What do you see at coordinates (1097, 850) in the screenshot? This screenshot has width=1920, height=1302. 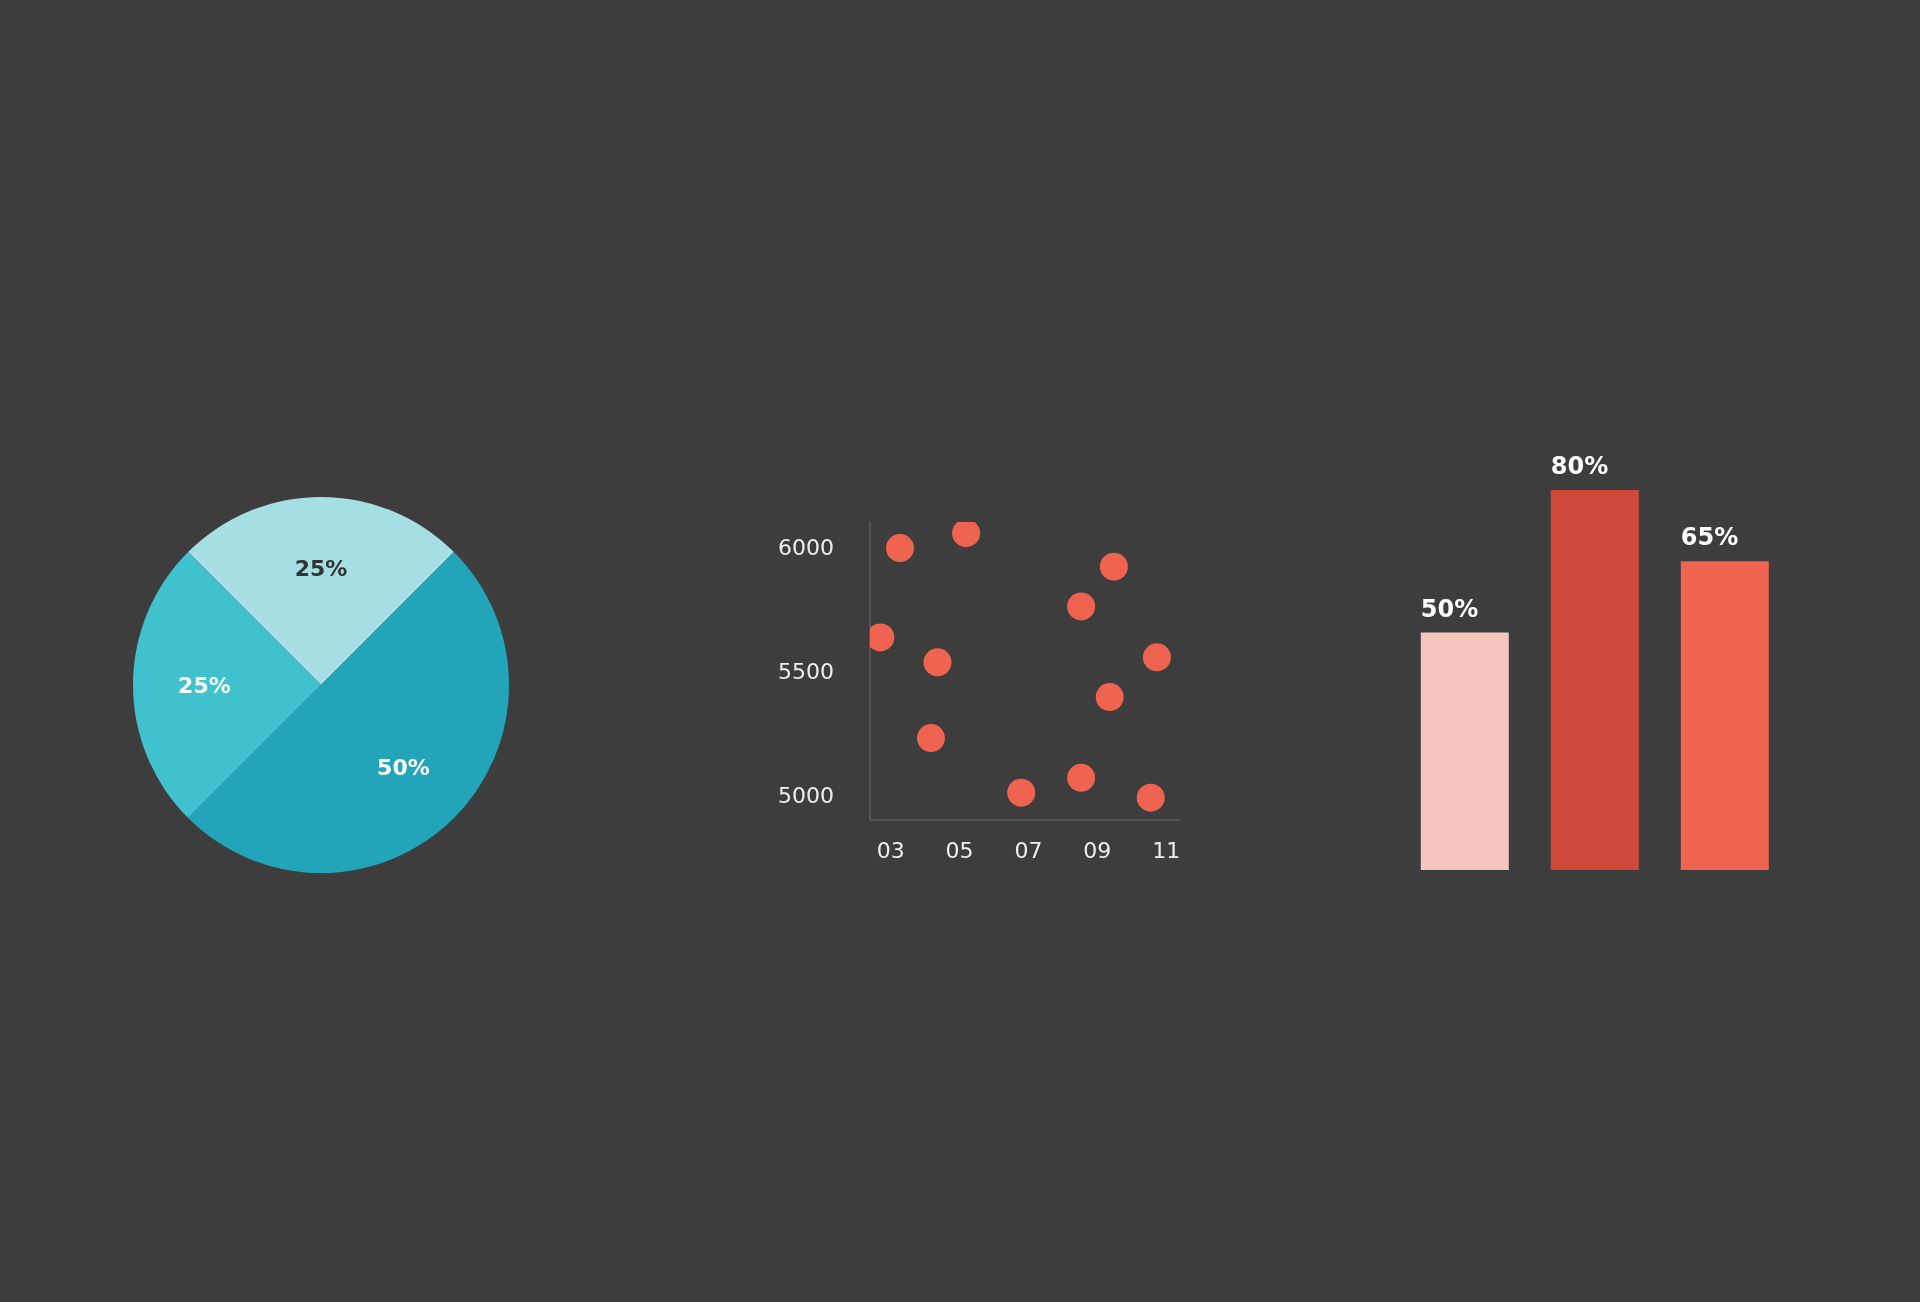 I see `x-tick-label: 09` at bounding box center [1097, 850].